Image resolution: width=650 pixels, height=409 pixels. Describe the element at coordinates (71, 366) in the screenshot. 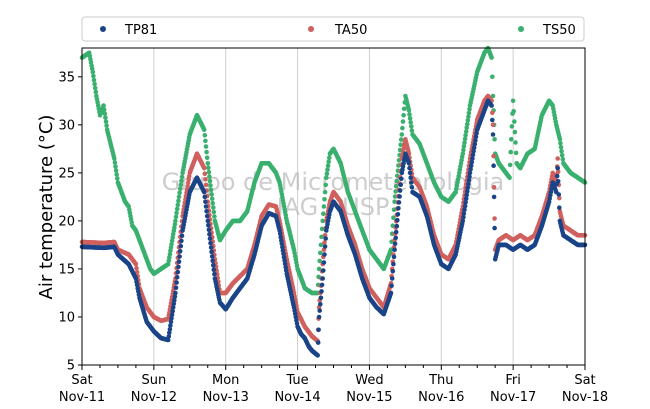

I see `y-tick-label: 5` at that location.